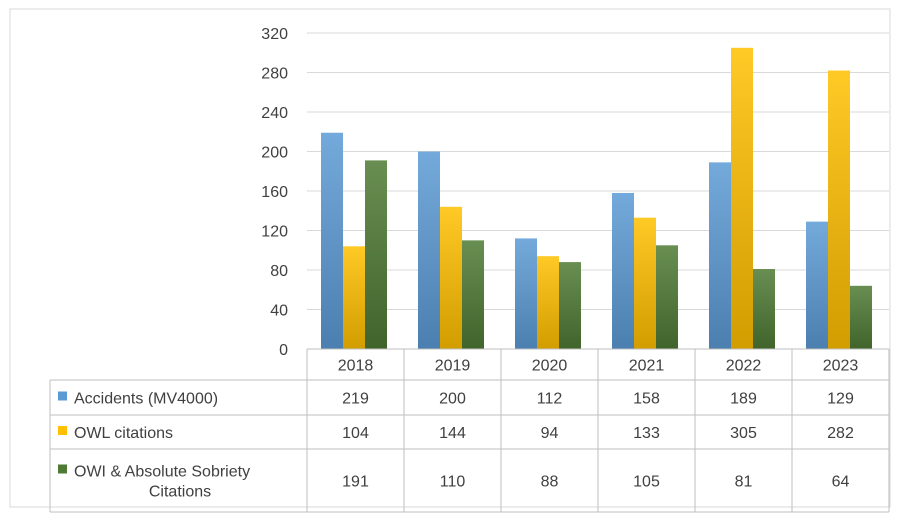 The width and height of the screenshot is (902, 516). What do you see at coordinates (550, 482) in the screenshot?
I see `data-table-value: 88` at bounding box center [550, 482].